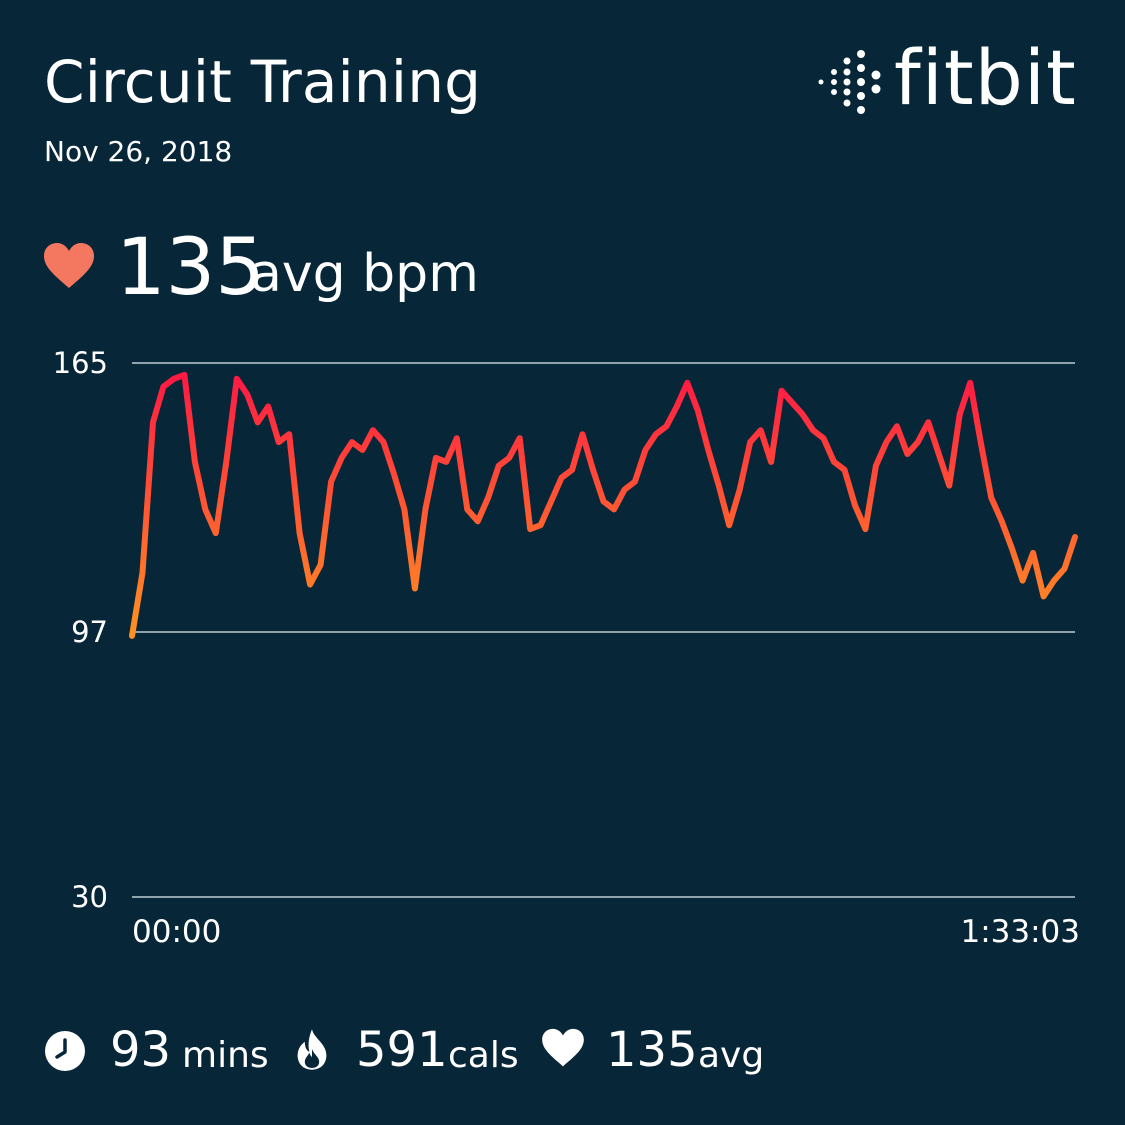  I want to click on calories-value: 591, so click(402, 1050).